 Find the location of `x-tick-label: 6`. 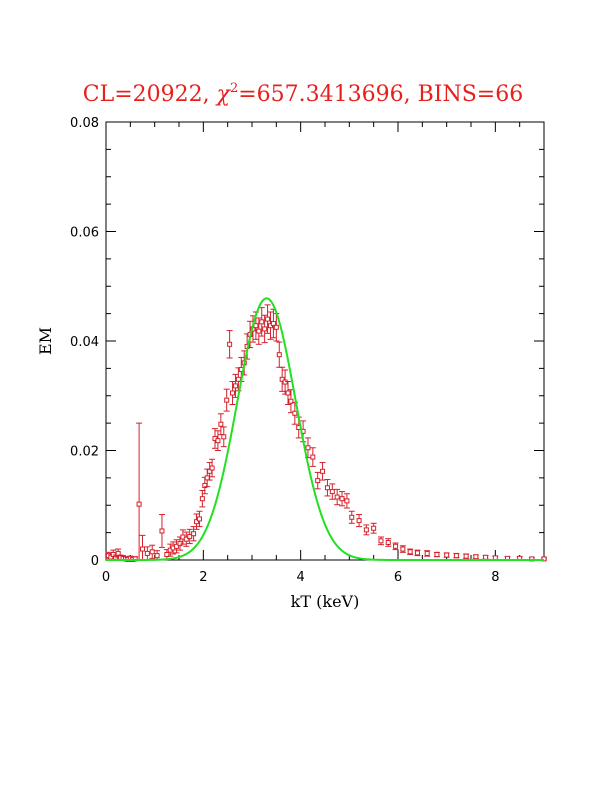

x-tick-label: 6 is located at coordinates (398, 577).